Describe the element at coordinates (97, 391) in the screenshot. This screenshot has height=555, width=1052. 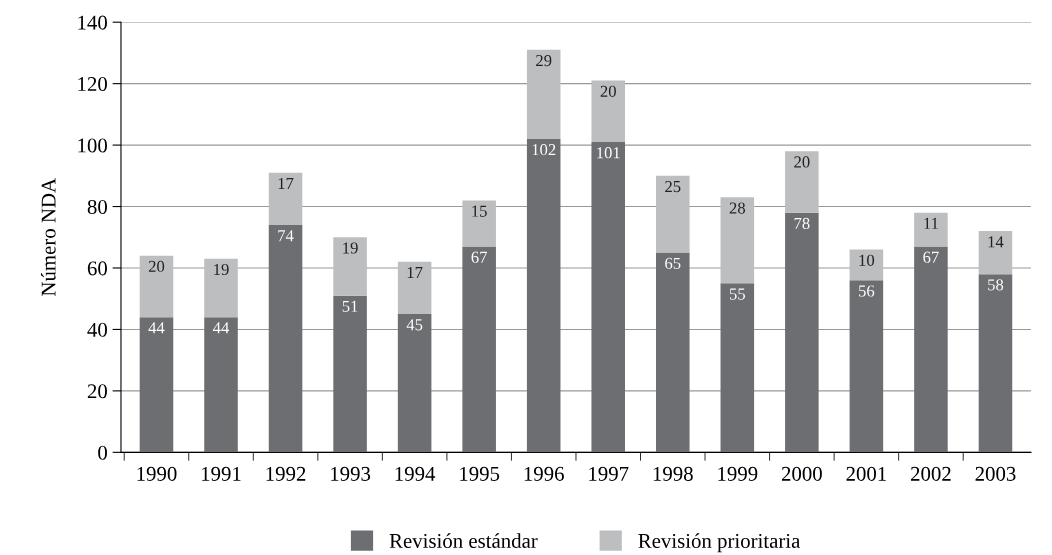
I see `y-tick-label: 20` at that location.